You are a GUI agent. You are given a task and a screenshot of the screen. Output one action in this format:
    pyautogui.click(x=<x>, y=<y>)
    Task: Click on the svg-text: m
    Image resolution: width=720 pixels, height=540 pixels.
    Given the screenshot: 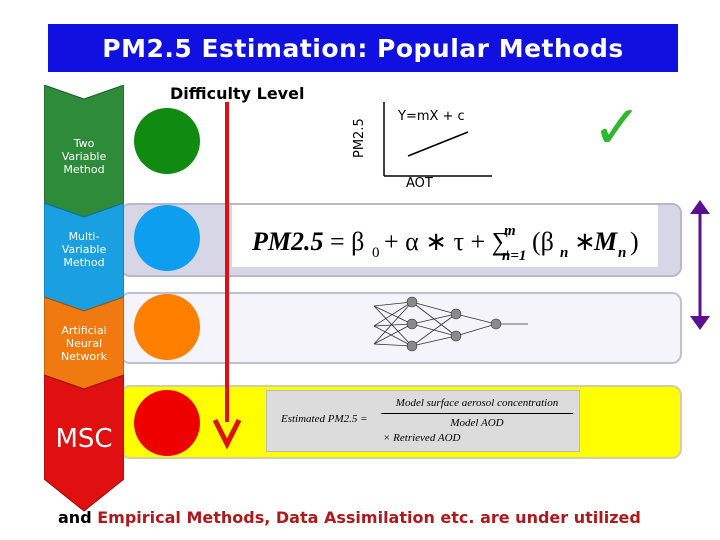 What is the action you would take?
    pyautogui.click(x=510, y=231)
    